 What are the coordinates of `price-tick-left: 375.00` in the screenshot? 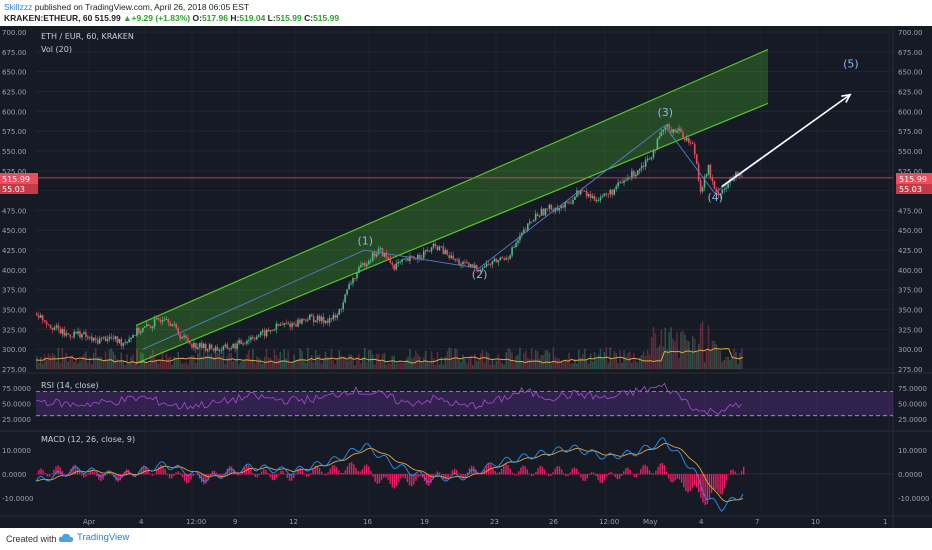 It's located at (14, 291).